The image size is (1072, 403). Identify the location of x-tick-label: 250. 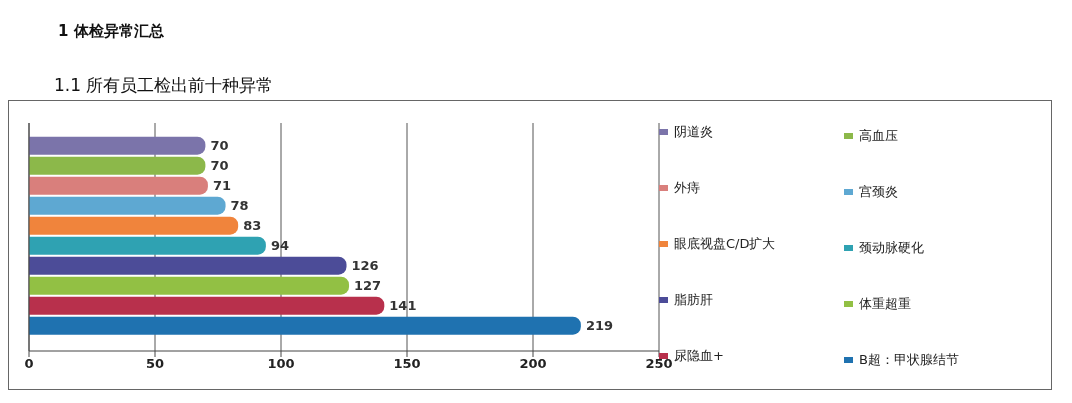
(659, 364).